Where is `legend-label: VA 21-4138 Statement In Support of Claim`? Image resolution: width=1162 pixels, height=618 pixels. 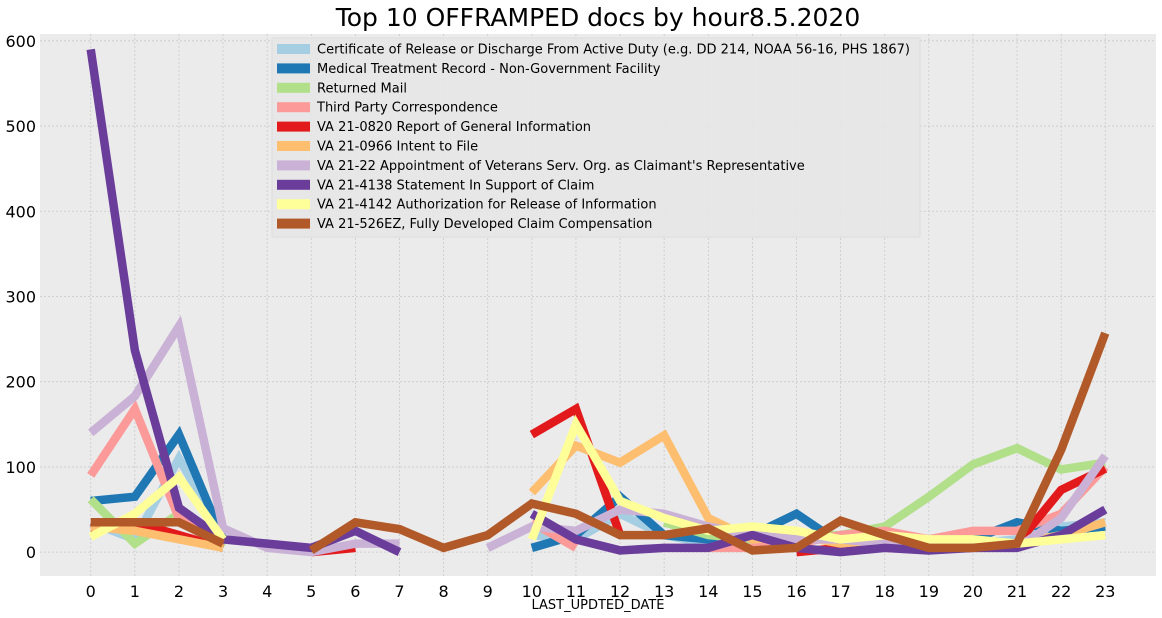 legend-label: VA 21-4138 Statement In Support of Claim is located at coordinates (455, 185).